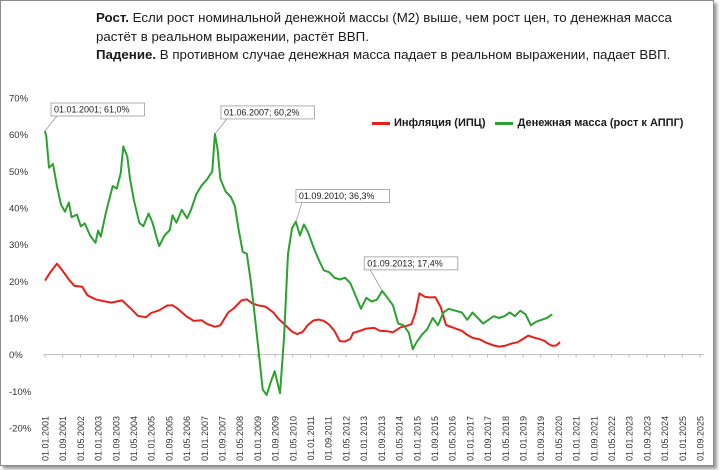 The width and height of the screenshot is (720, 470). I want to click on legend-swatch-money-supply, so click(504, 123).